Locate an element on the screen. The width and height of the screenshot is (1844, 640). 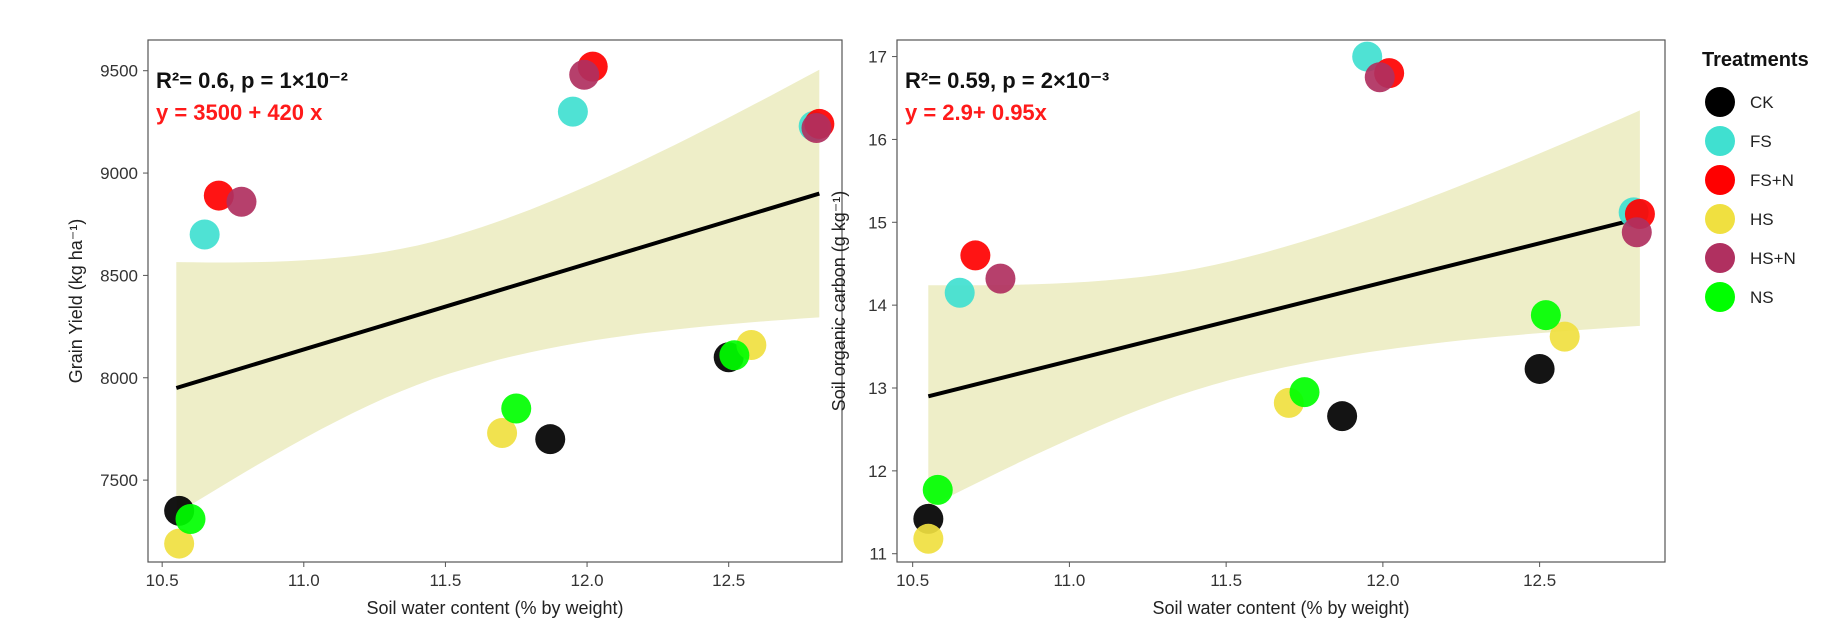
legend-label: FS is located at coordinates (1761, 141).